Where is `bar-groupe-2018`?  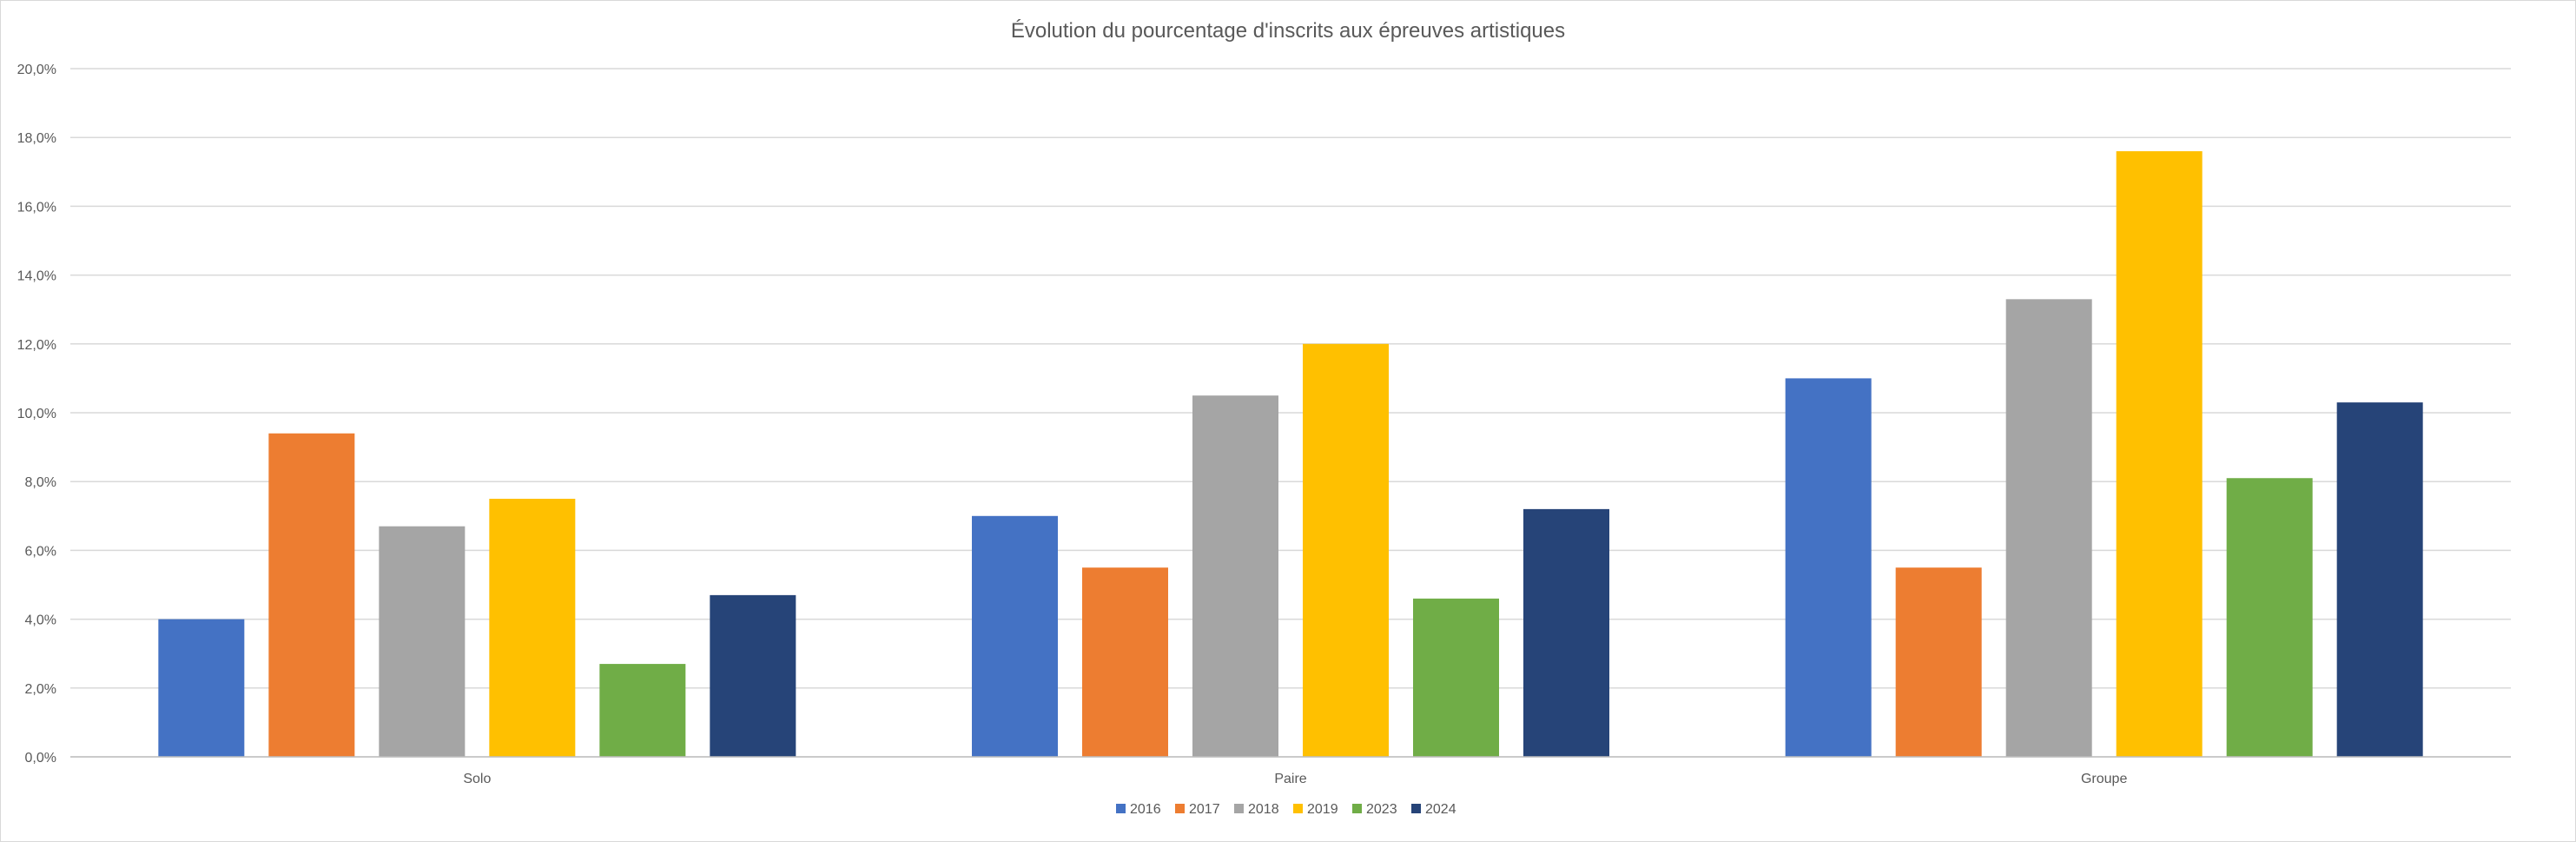 bar-groupe-2018 is located at coordinates (2048, 528).